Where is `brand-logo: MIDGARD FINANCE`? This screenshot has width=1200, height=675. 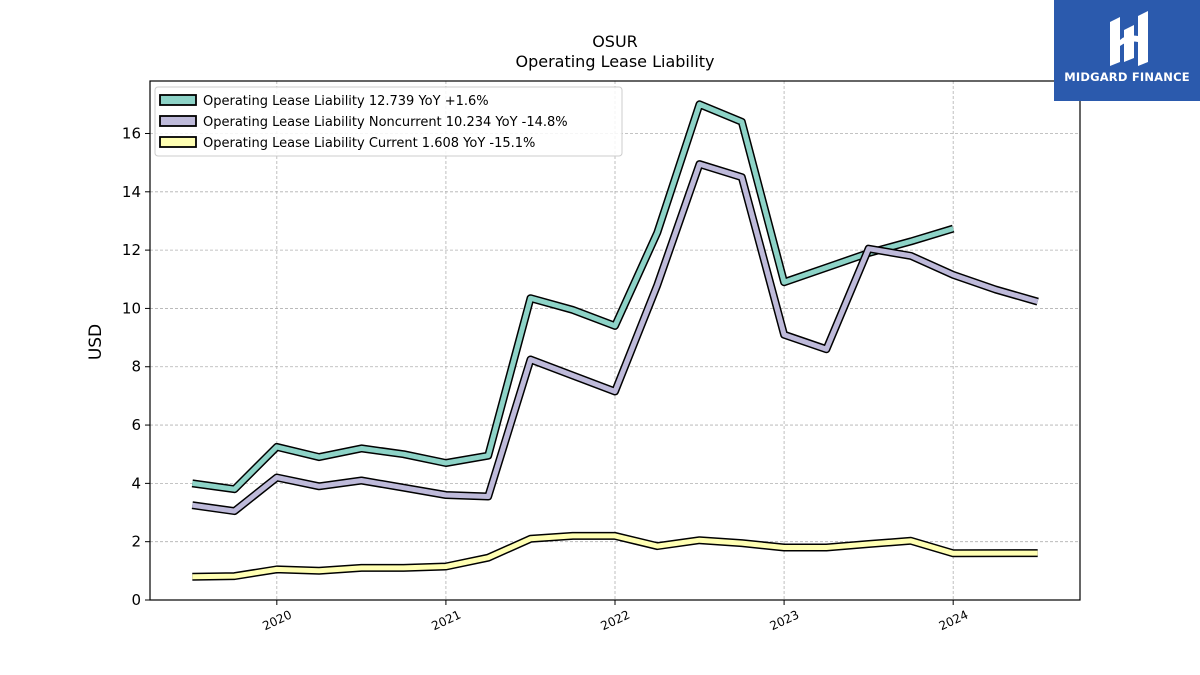 brand-logo: MIDGARD FINANCE is located at coordinates (1127, 50).